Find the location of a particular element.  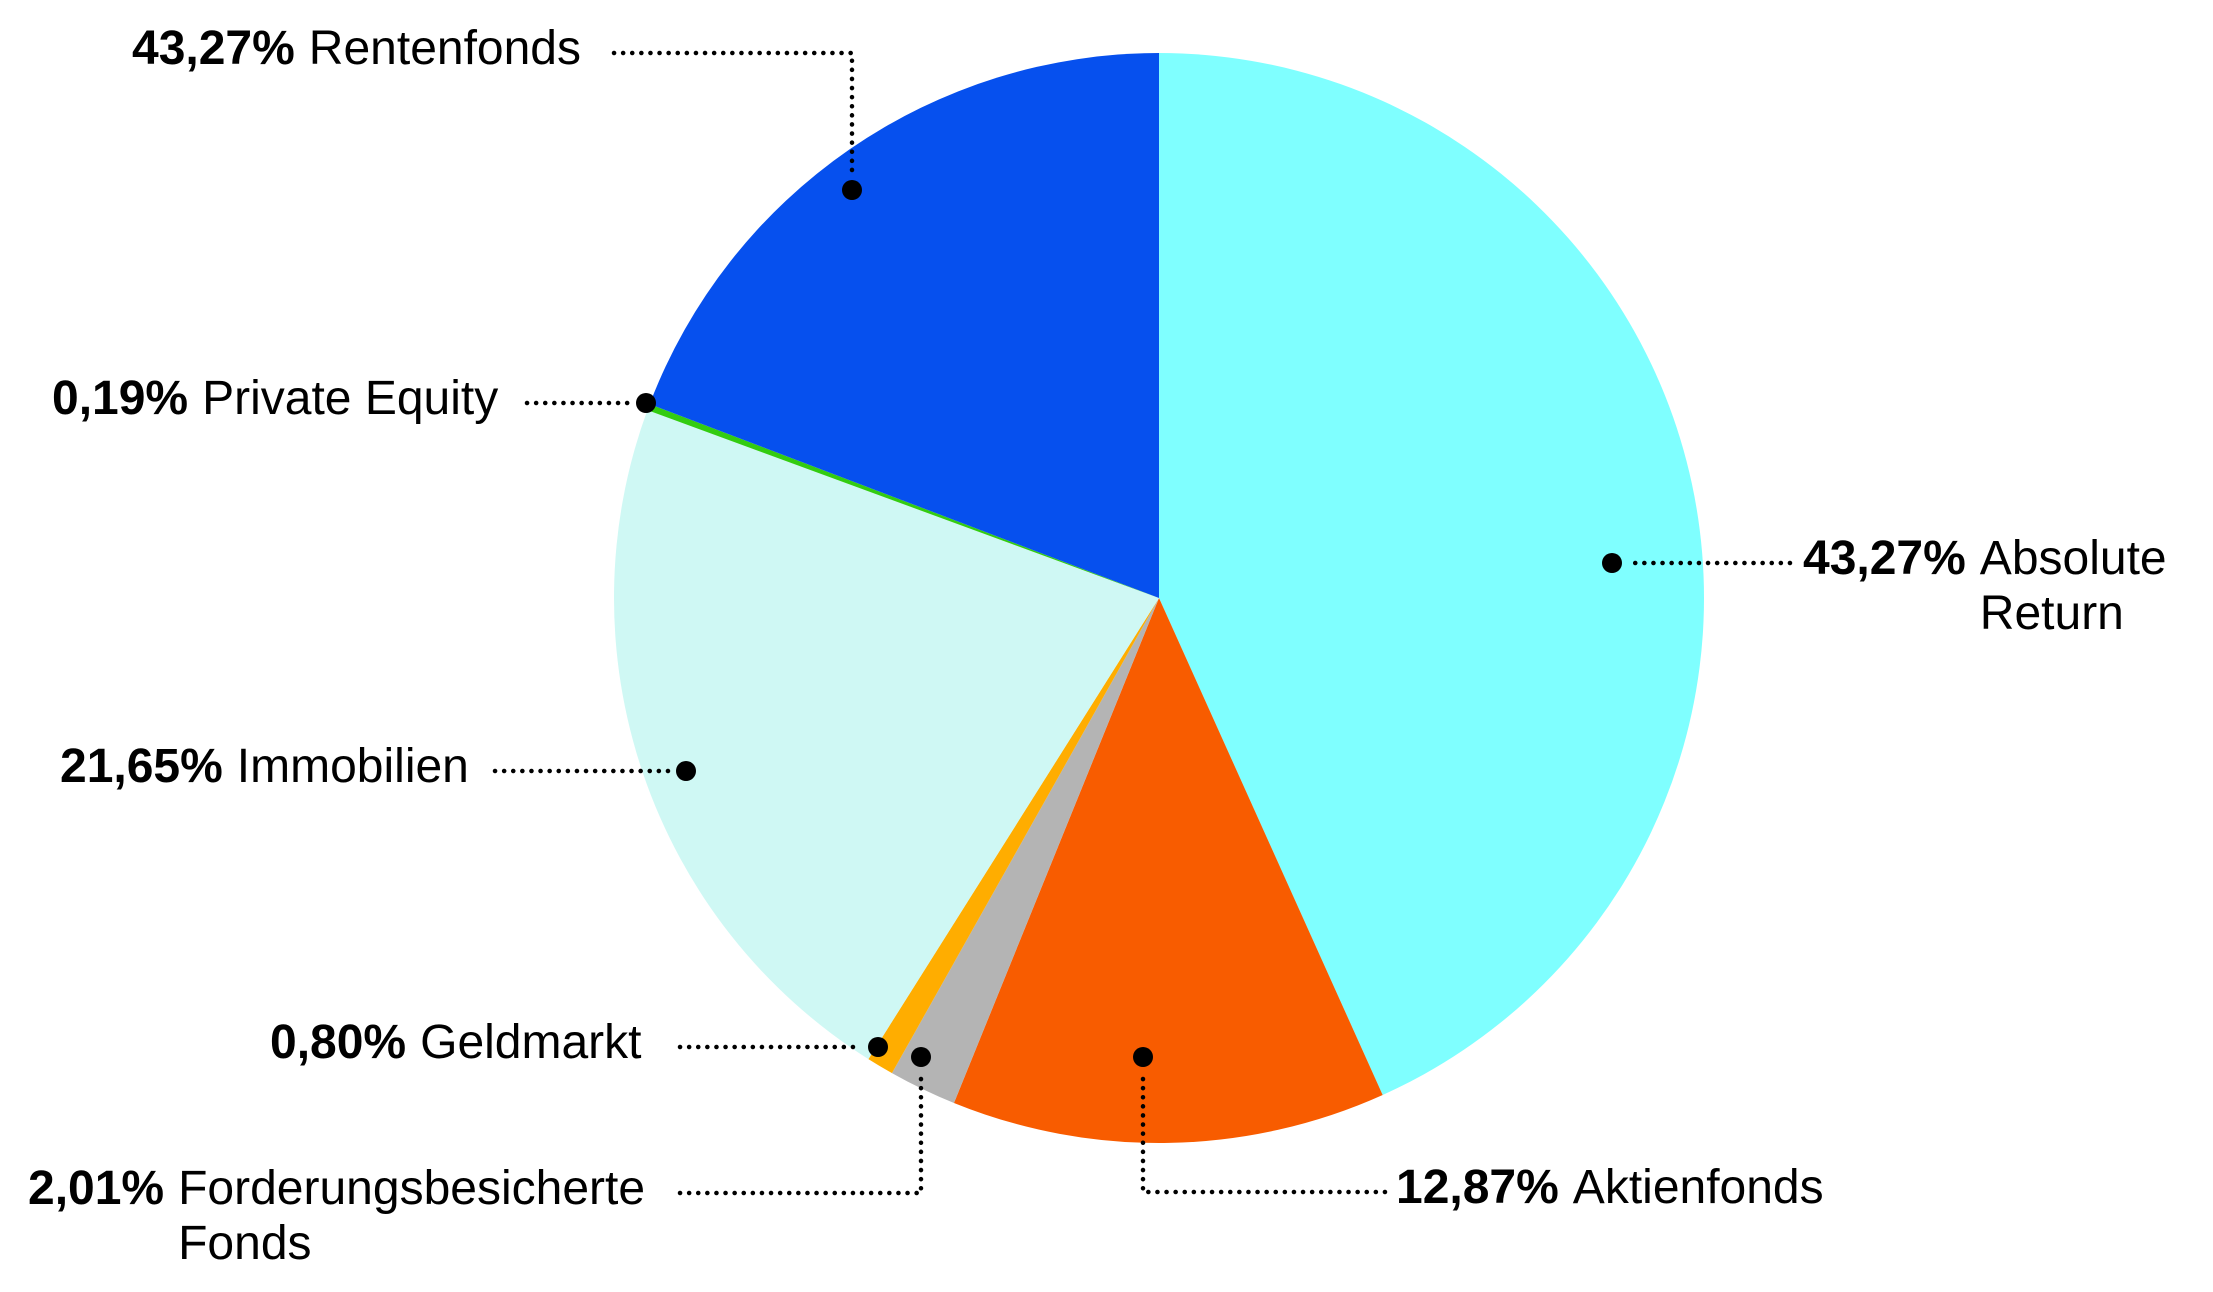

leader-dot-geldmarkt is located at coordinates (878, 1047).